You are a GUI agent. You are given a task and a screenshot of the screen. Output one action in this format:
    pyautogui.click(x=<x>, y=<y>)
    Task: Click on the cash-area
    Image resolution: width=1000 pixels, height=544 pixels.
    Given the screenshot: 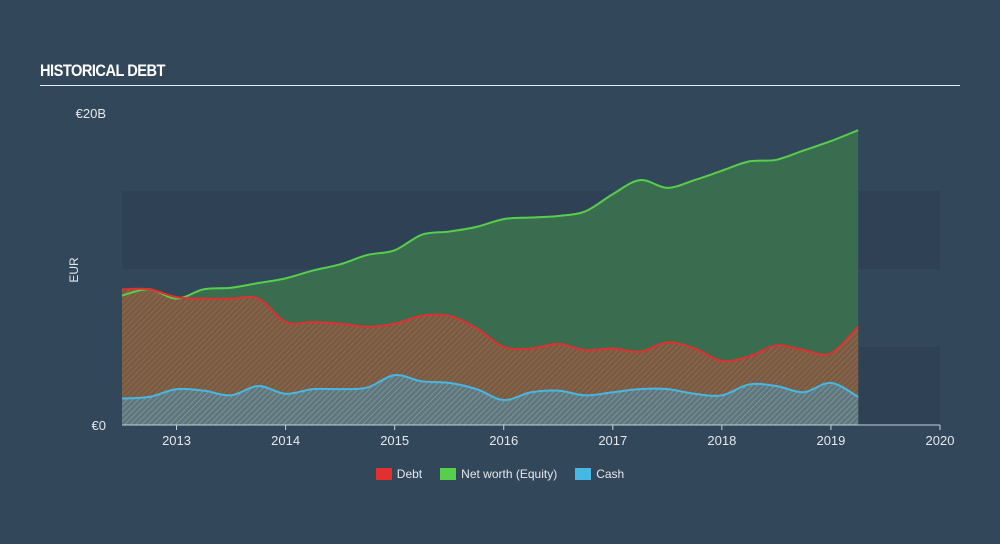 What is the action you would take?
    pyautogui.click(x=490, y=399)
    